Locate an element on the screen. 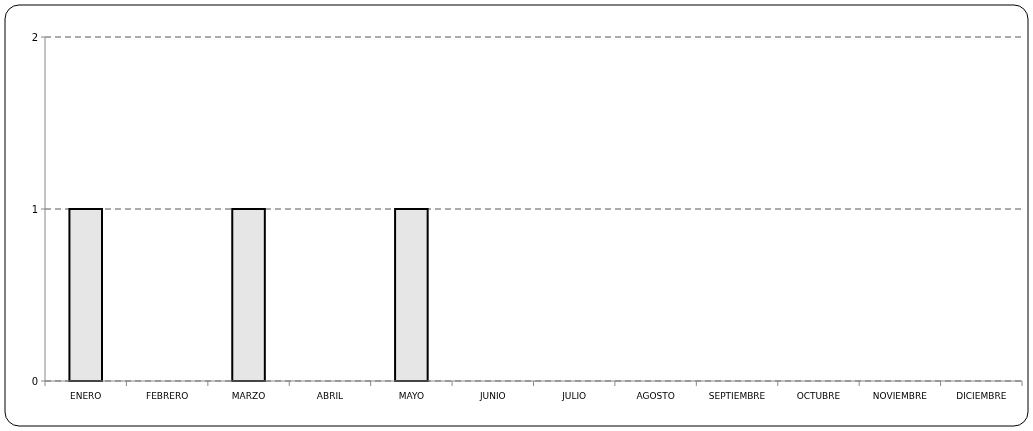  y-tick-label: 2 is located at coordinates (34, 37).